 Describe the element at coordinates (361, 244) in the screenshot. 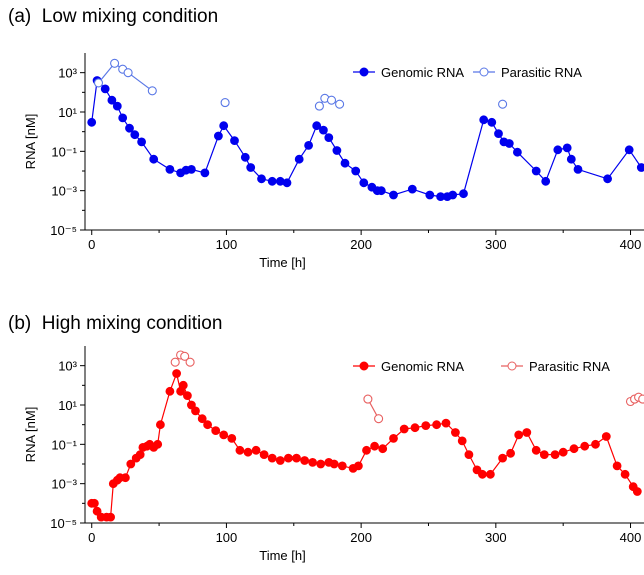

I see `a-x-tick-label: 200` at that location.